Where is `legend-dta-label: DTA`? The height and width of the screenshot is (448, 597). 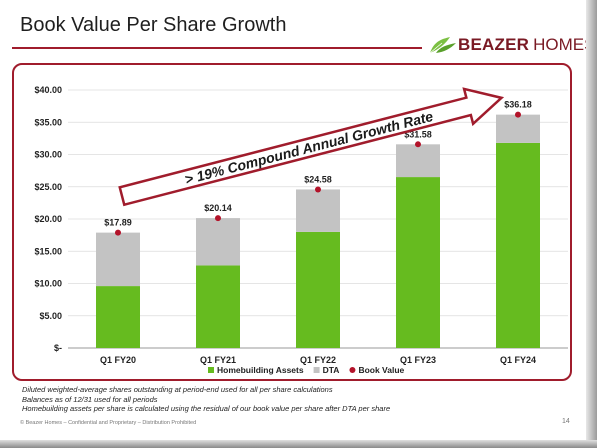 legend-dta-label: DTA is located at coordinates (331, 370).